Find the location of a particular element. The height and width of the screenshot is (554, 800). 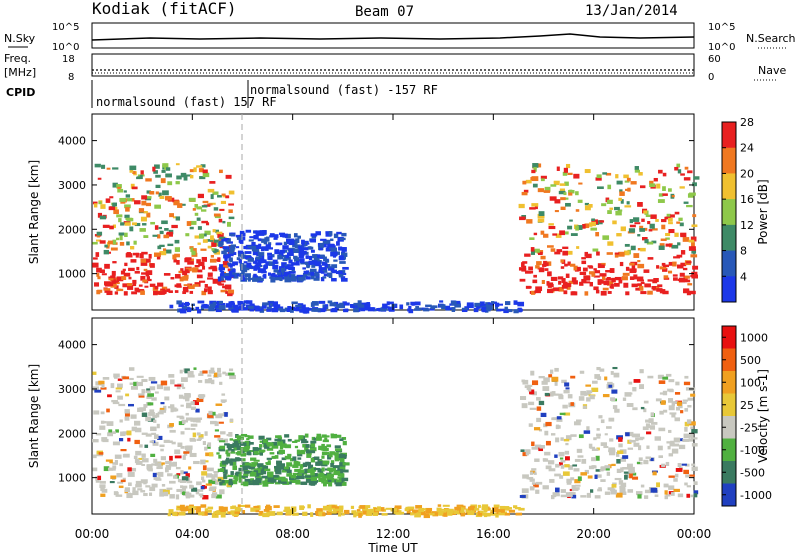

velocity-colorbar-tick-7: -1000 is located at coordinates (756, 495).